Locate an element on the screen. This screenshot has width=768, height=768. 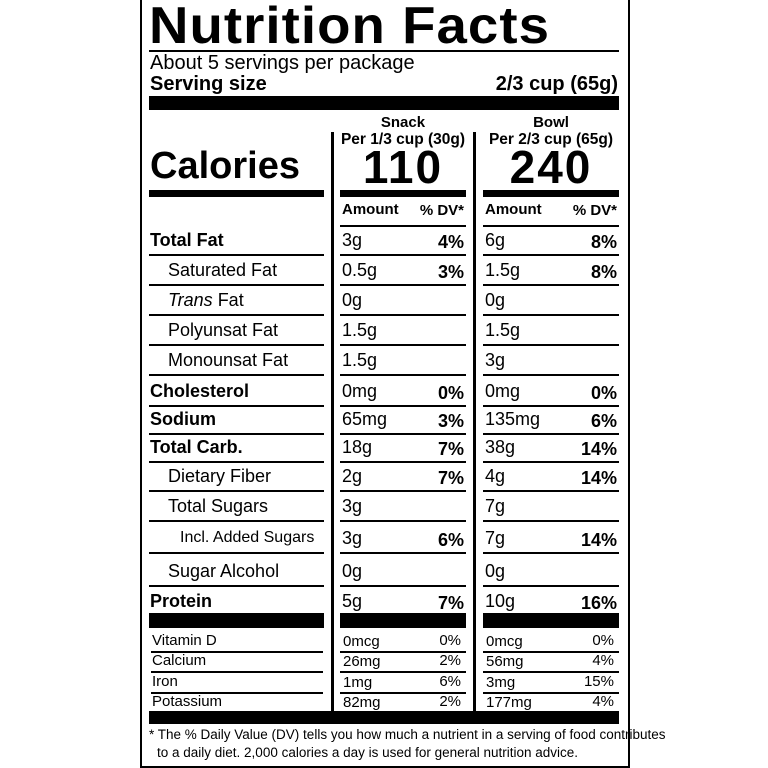
nutrient-label: Monounsat Fat is located at coordinates (228, 360).